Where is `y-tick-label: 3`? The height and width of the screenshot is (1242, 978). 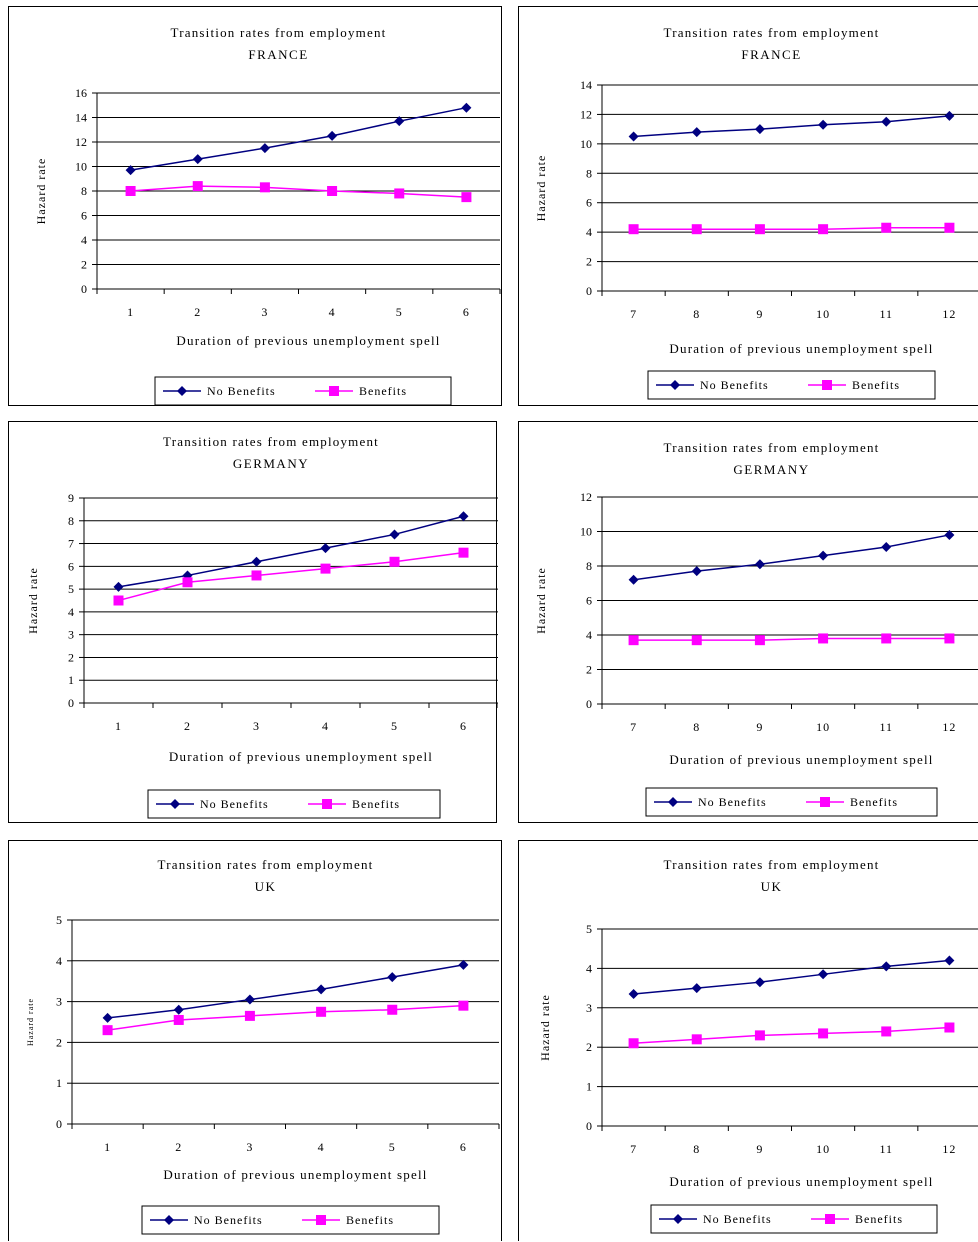 y-tick-label: 3 is located at coordinates (71, 635).